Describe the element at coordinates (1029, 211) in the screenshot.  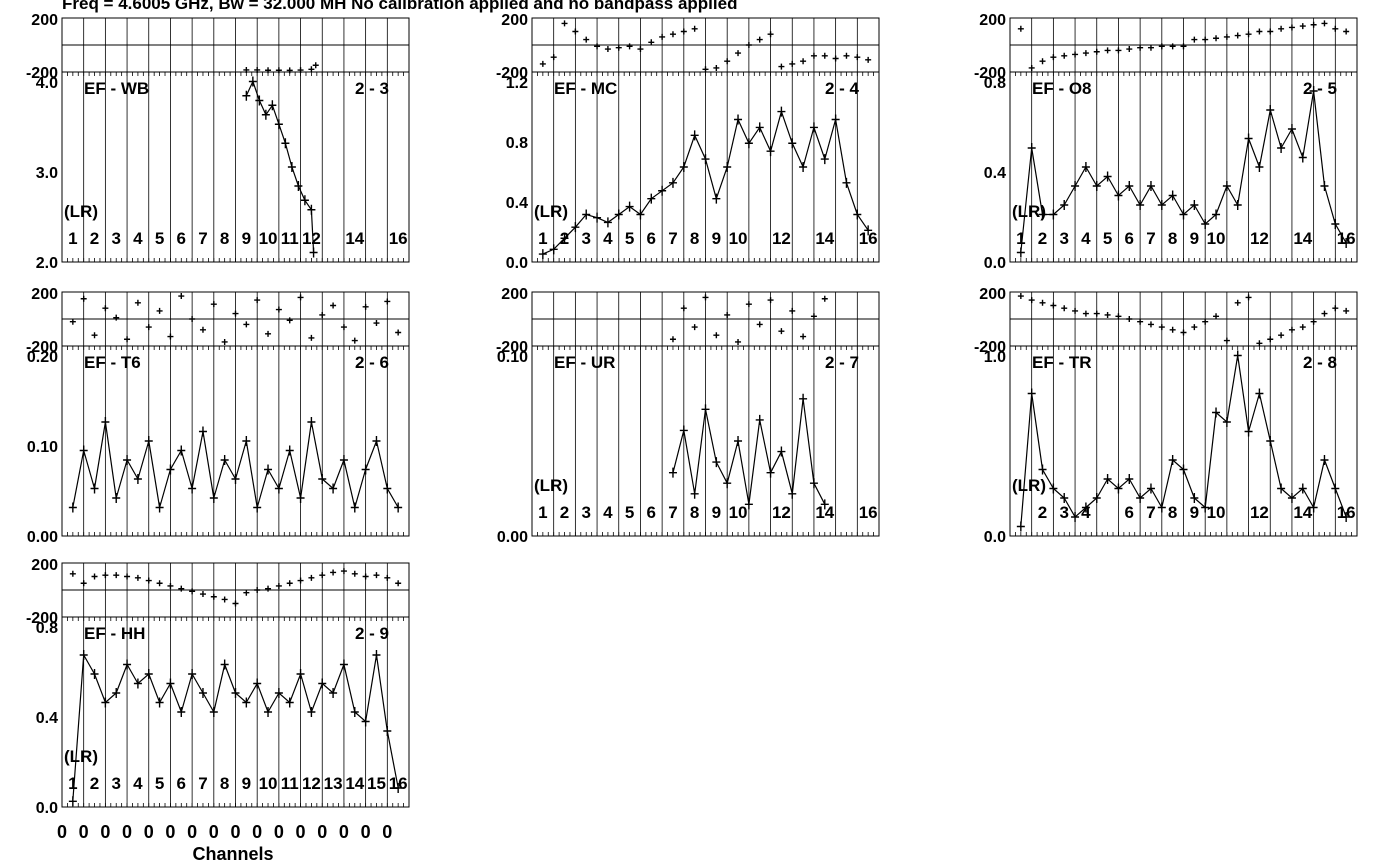
I see `polarization-label: (LR)` at that location.